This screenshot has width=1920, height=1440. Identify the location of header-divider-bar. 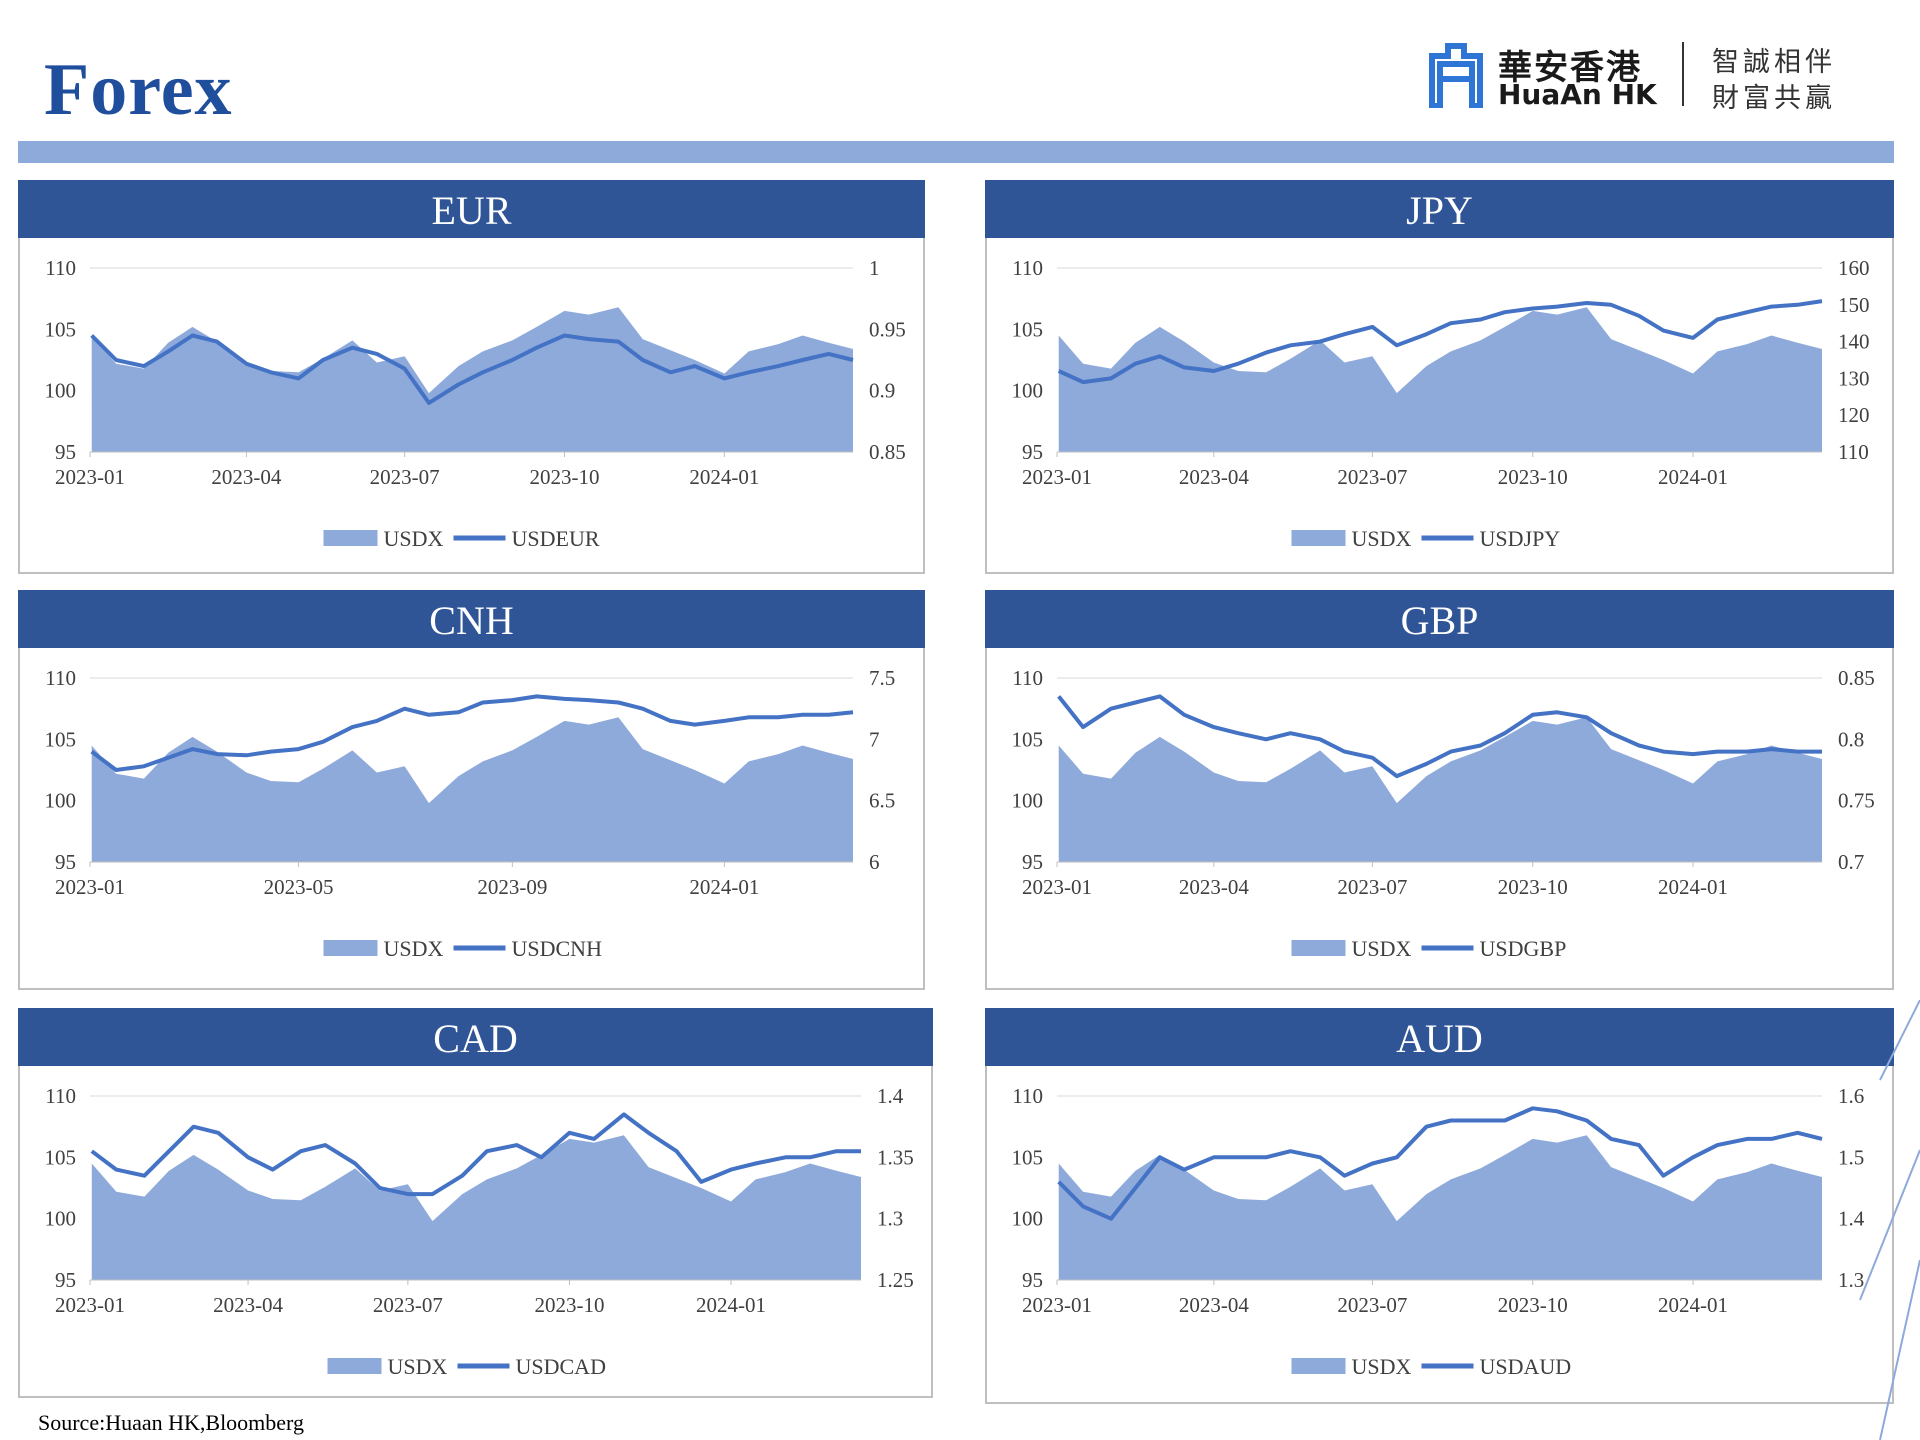
(956, 152).